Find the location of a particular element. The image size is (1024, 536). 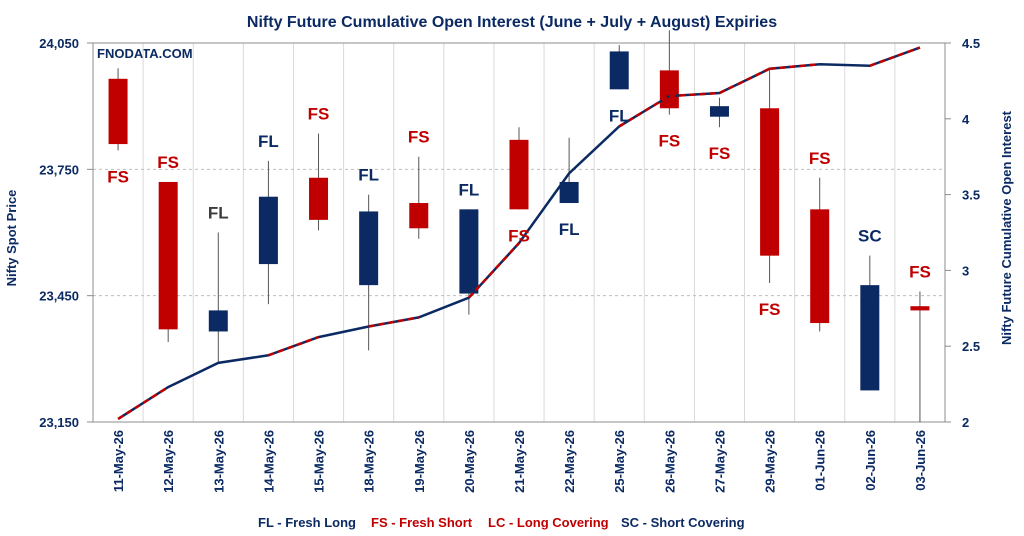

x-tick-label: 15-May-26 is located at coordinates (319, 461).